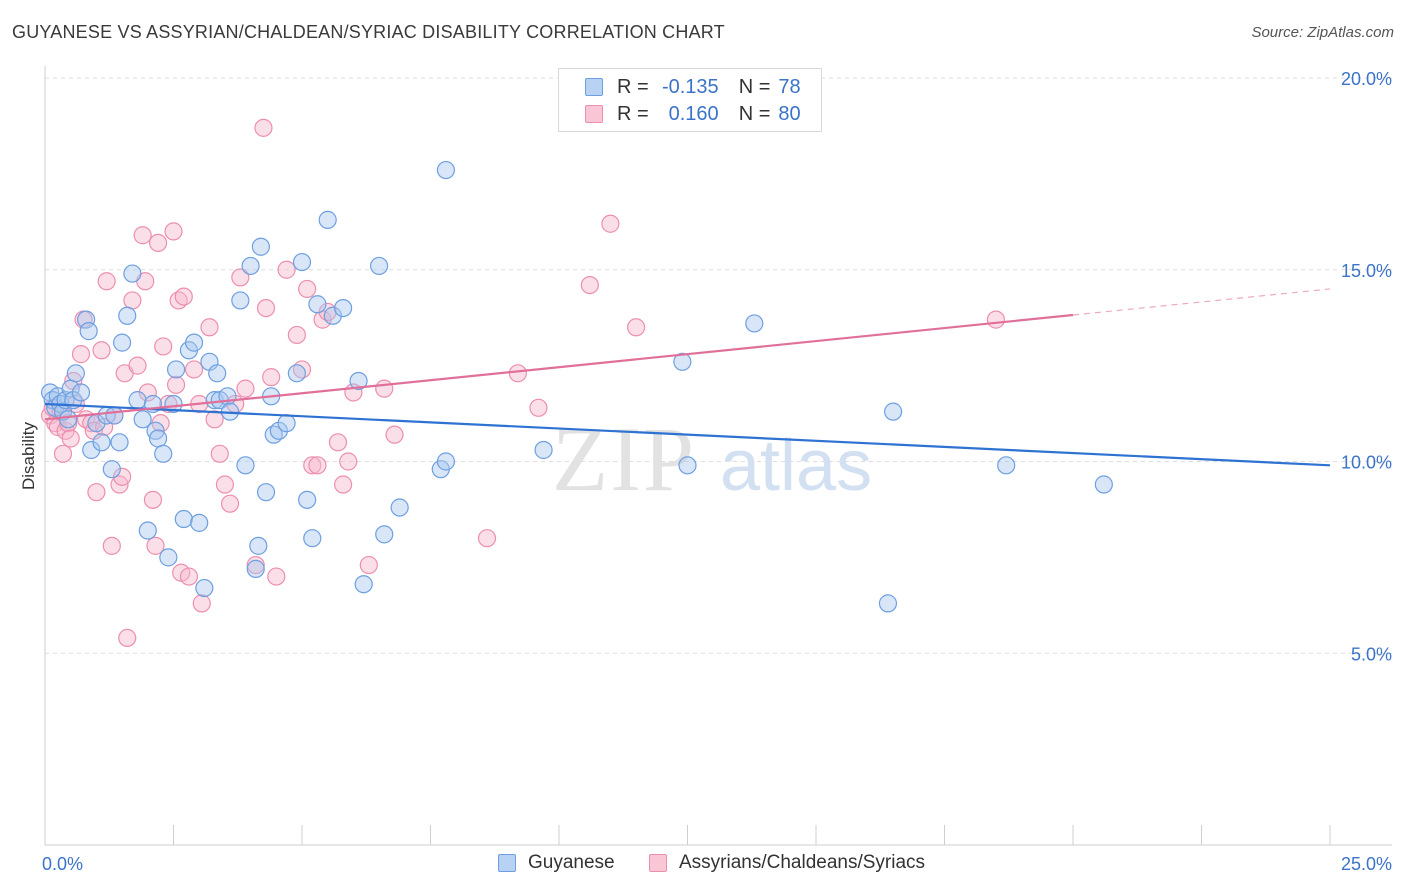 This screenshot has height=892, width=1406. What do you see at coordinates (1322, 32) in the screenshot?
I see `source-credit: Source: ZipAtlas.com` at bounding box center [1322, 32].